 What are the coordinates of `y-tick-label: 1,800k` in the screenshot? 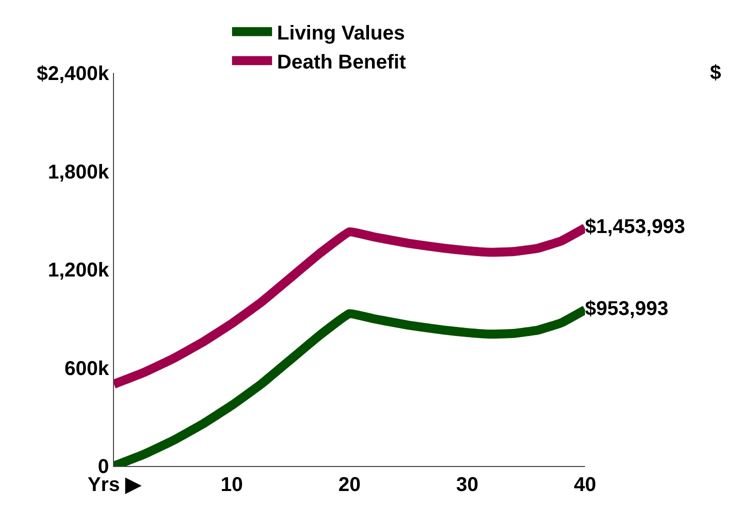 It's located at (79, 172).